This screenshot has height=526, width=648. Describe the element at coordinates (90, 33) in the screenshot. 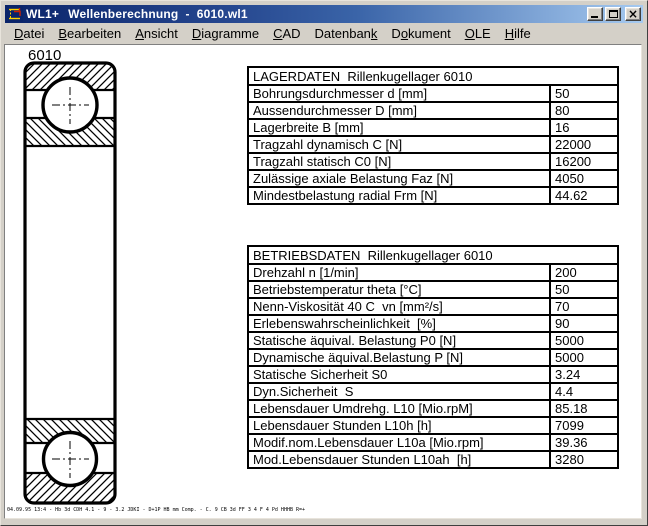

I see `menu-item-bearbeiten: Bearbeiten` at that location.